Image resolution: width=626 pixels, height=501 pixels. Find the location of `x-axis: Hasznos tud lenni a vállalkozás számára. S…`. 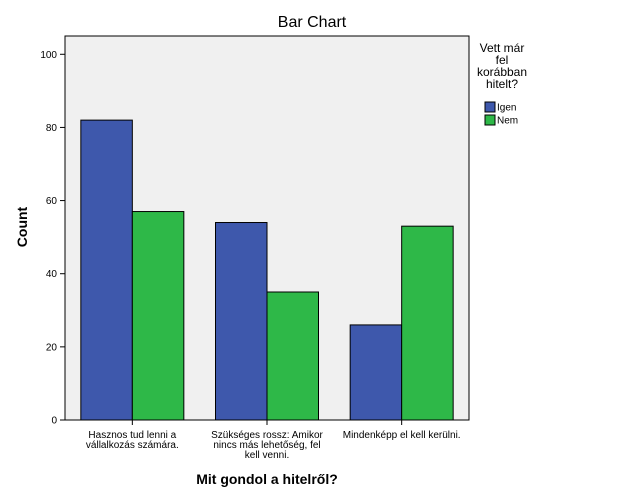

x-axis: Hasznos tud lenni a vállalkozás számára. S… is located at coordinates (273, 440).